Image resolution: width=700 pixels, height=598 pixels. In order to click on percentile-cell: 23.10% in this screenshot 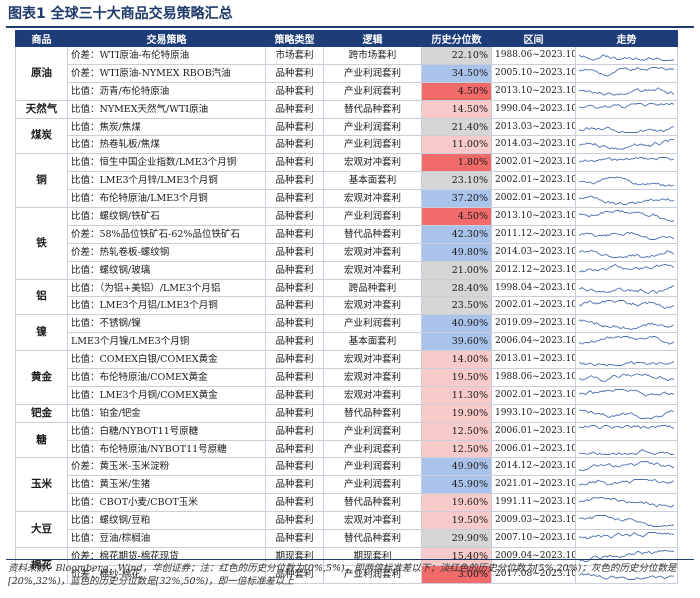, I will do `click(456, 181)`.